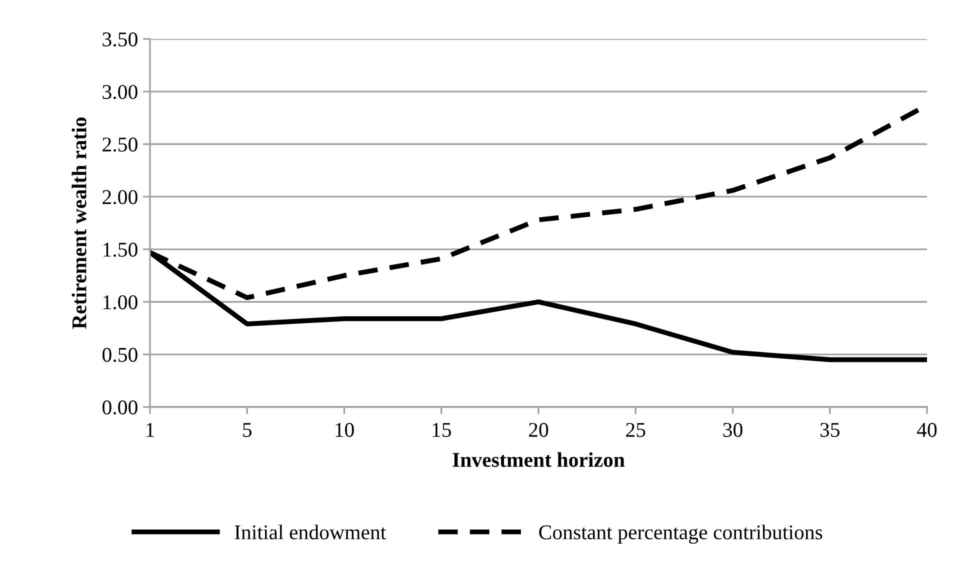  What do you see at coordinates (120, 39) in the screenshot?
I see `y-tick-label: 3.50` at bounding box center [120, 39].